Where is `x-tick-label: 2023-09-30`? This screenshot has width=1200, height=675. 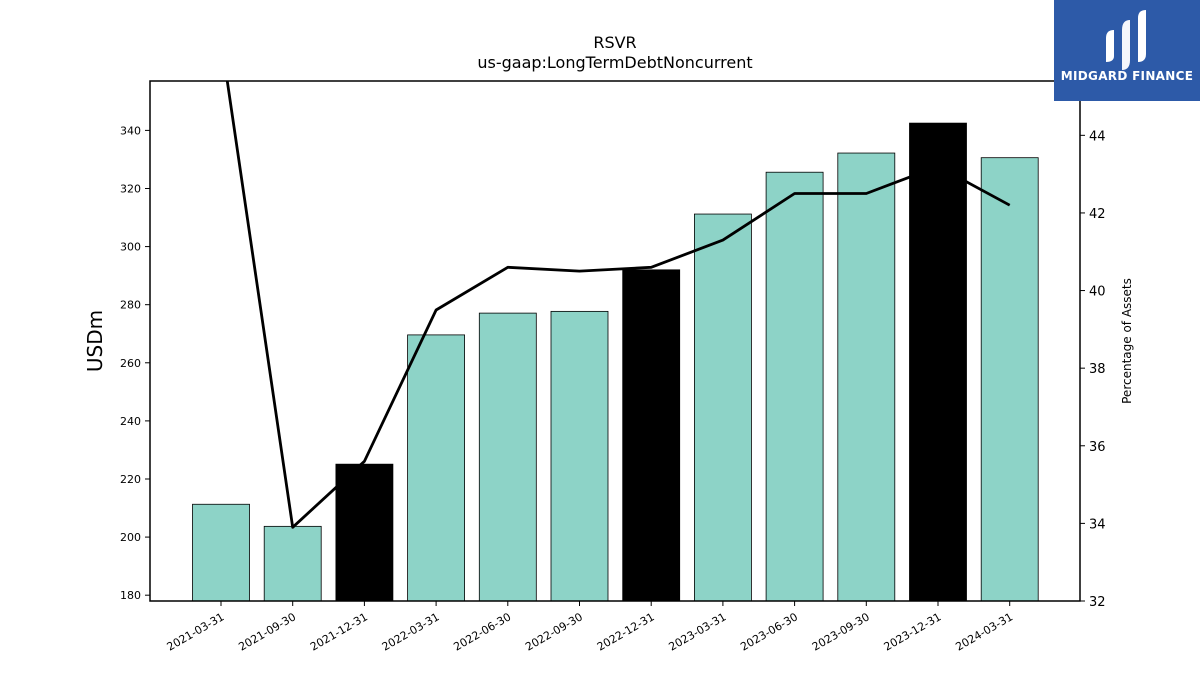 x-tick-label: 2023-09-30 is located at coordinates (841, 631).